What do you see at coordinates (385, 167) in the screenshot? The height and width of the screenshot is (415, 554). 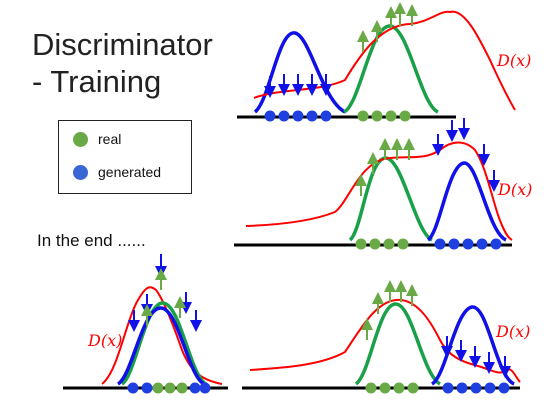 I see `panel-middle-up-arrows` at bounding box center [385, 167].